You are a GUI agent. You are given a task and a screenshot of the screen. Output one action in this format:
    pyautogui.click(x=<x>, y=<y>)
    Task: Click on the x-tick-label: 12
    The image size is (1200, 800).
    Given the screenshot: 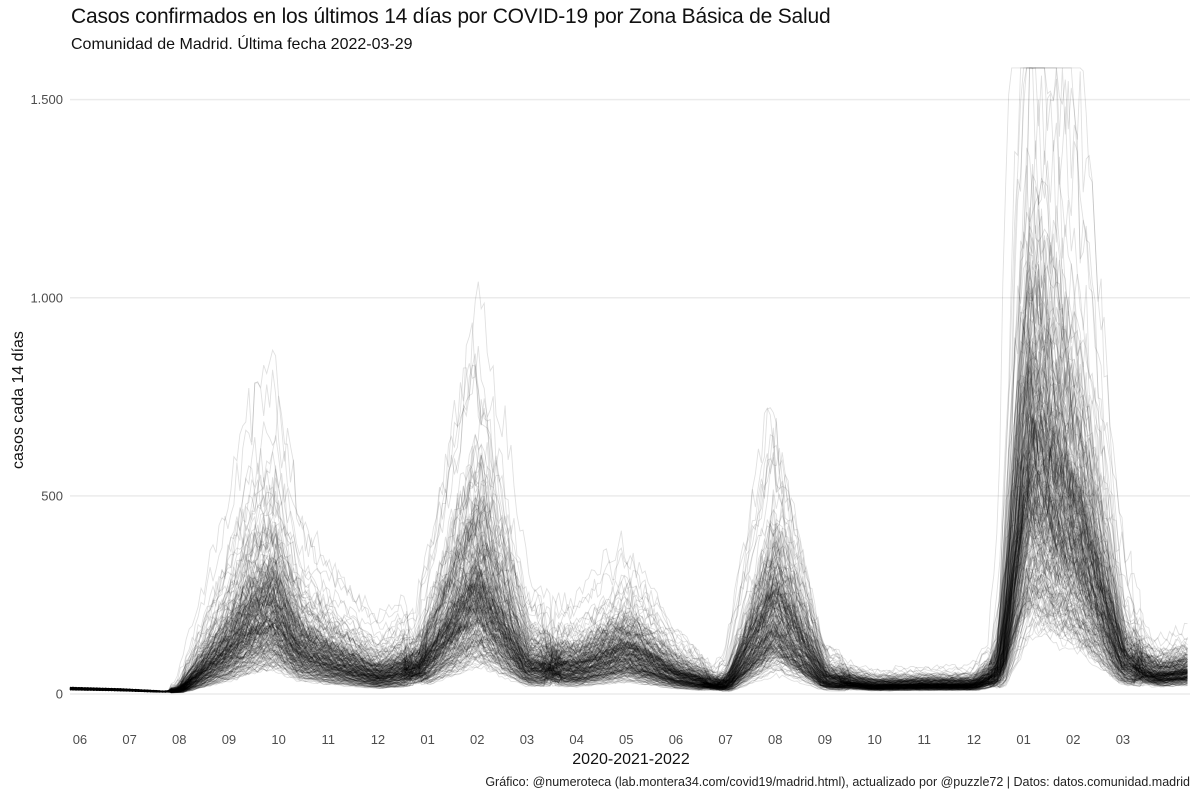 What is the action you would take?
    pyautogui.click(x=974, y=739)
    